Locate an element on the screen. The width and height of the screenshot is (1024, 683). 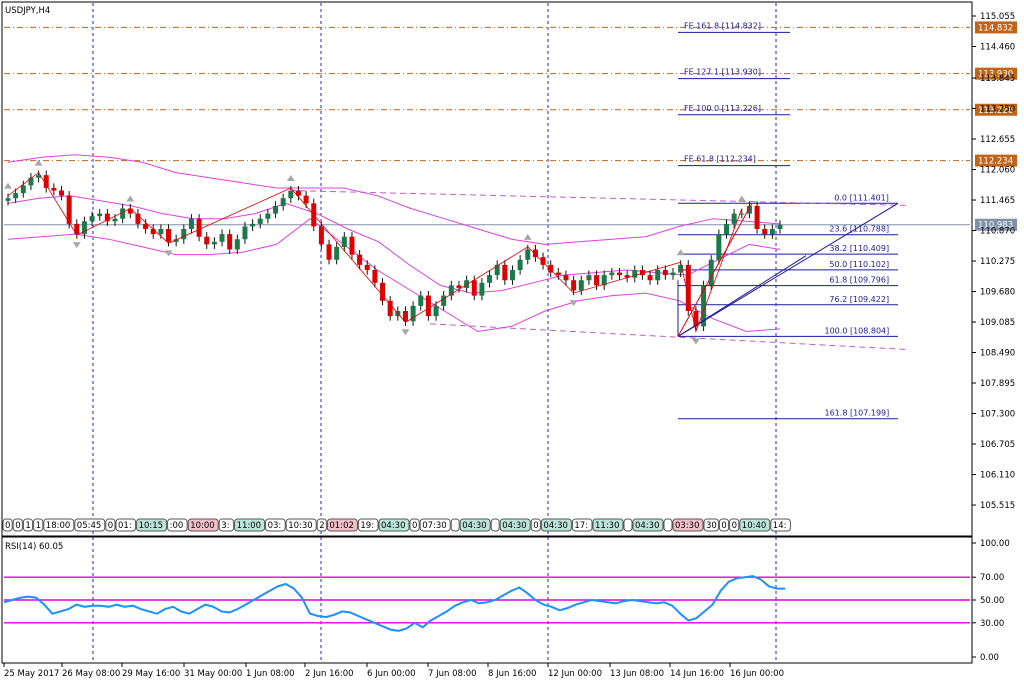
price-tick-label: 107.300 is located at coordinates (997, 415).